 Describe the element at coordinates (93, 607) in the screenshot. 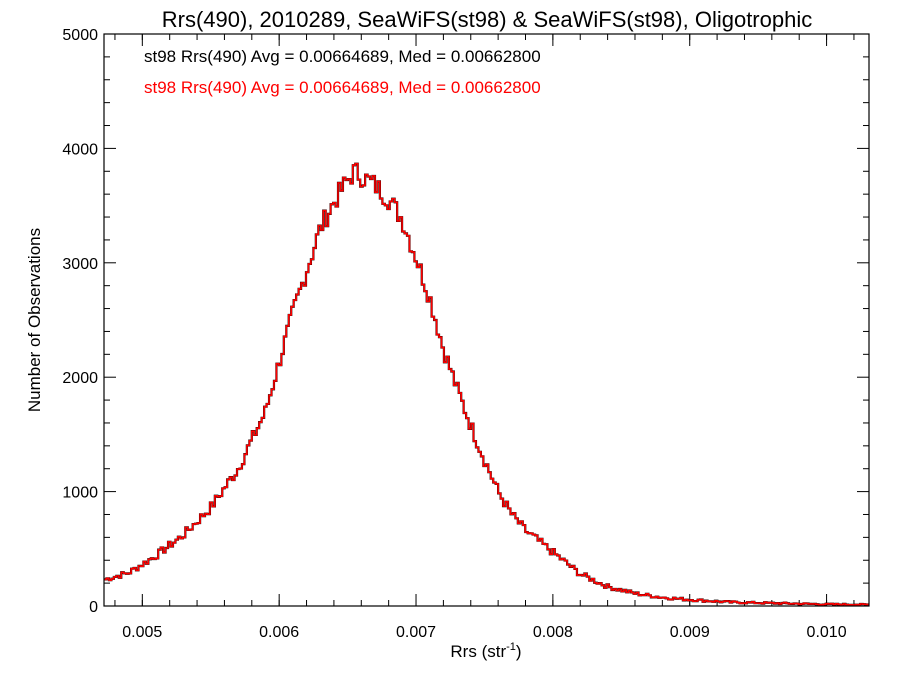

I see `y-tick-label: 0` at that location.